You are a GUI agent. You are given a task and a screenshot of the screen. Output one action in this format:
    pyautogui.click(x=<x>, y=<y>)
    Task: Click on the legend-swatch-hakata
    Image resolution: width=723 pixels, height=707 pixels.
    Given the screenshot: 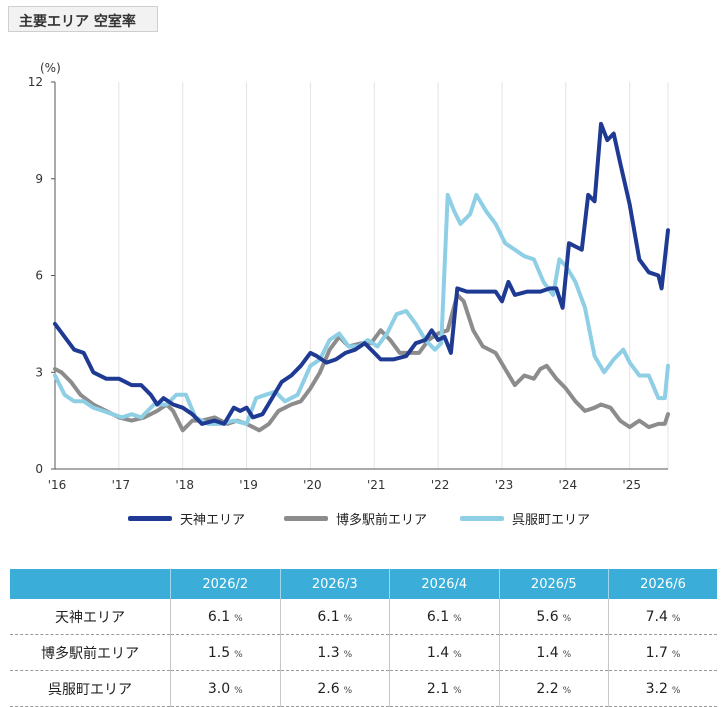 What is the action you would take?
    pyautogui.click(x=306, y=518)
    